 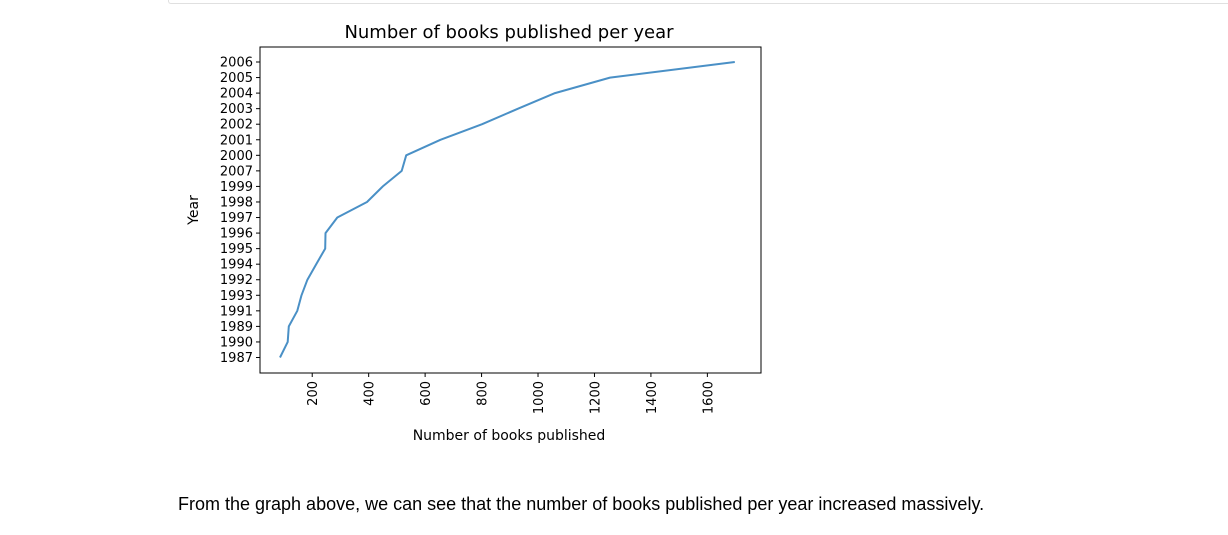 I want to click on y-tick-label: 1993, so click(x=236, y=296).